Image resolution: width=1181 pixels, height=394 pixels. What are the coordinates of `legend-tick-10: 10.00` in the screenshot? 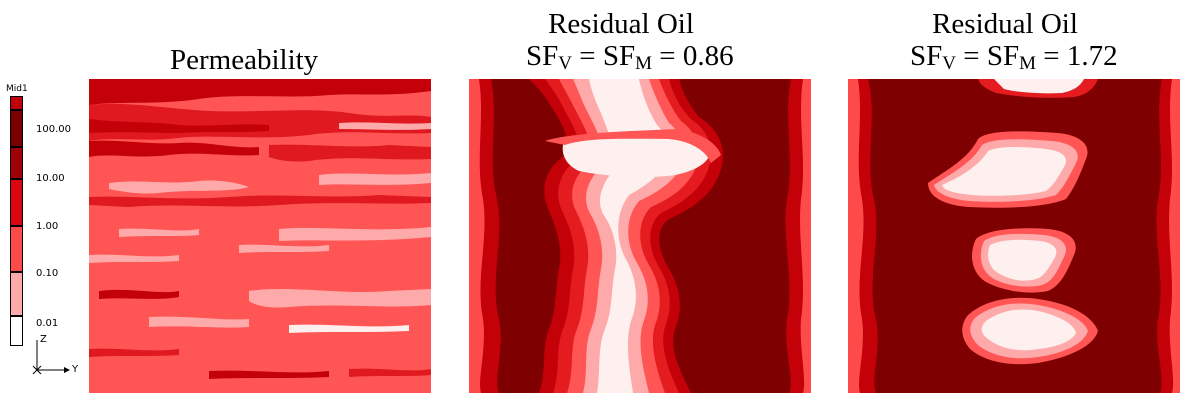 It's located at (50, 178).